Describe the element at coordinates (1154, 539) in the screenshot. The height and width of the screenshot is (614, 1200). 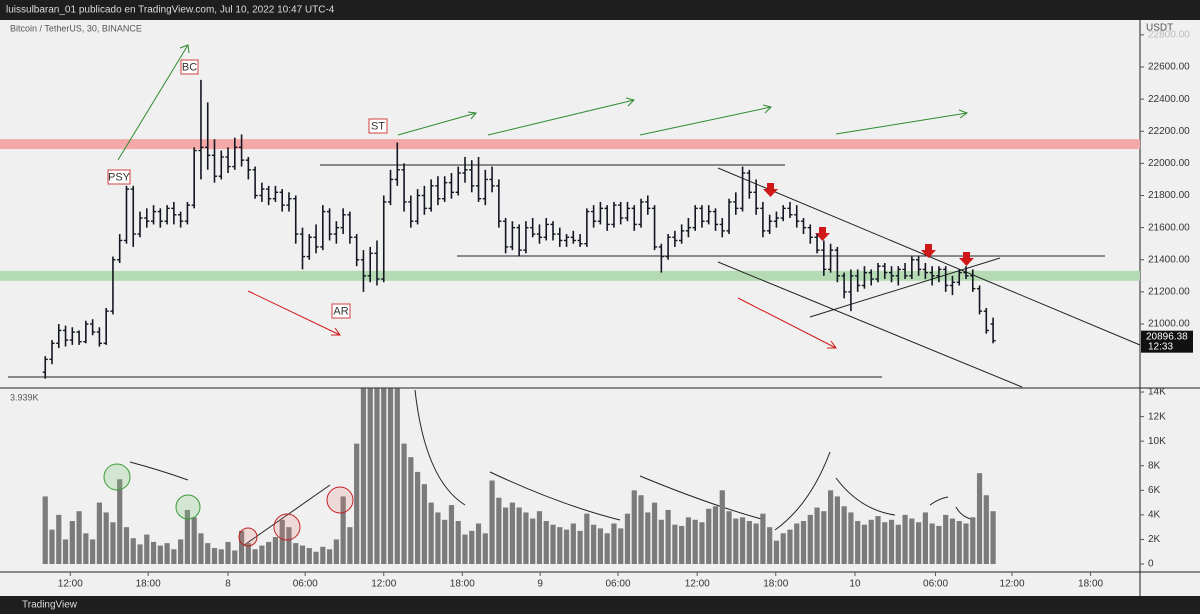
I see `y-tick-label: 2K` at that location.